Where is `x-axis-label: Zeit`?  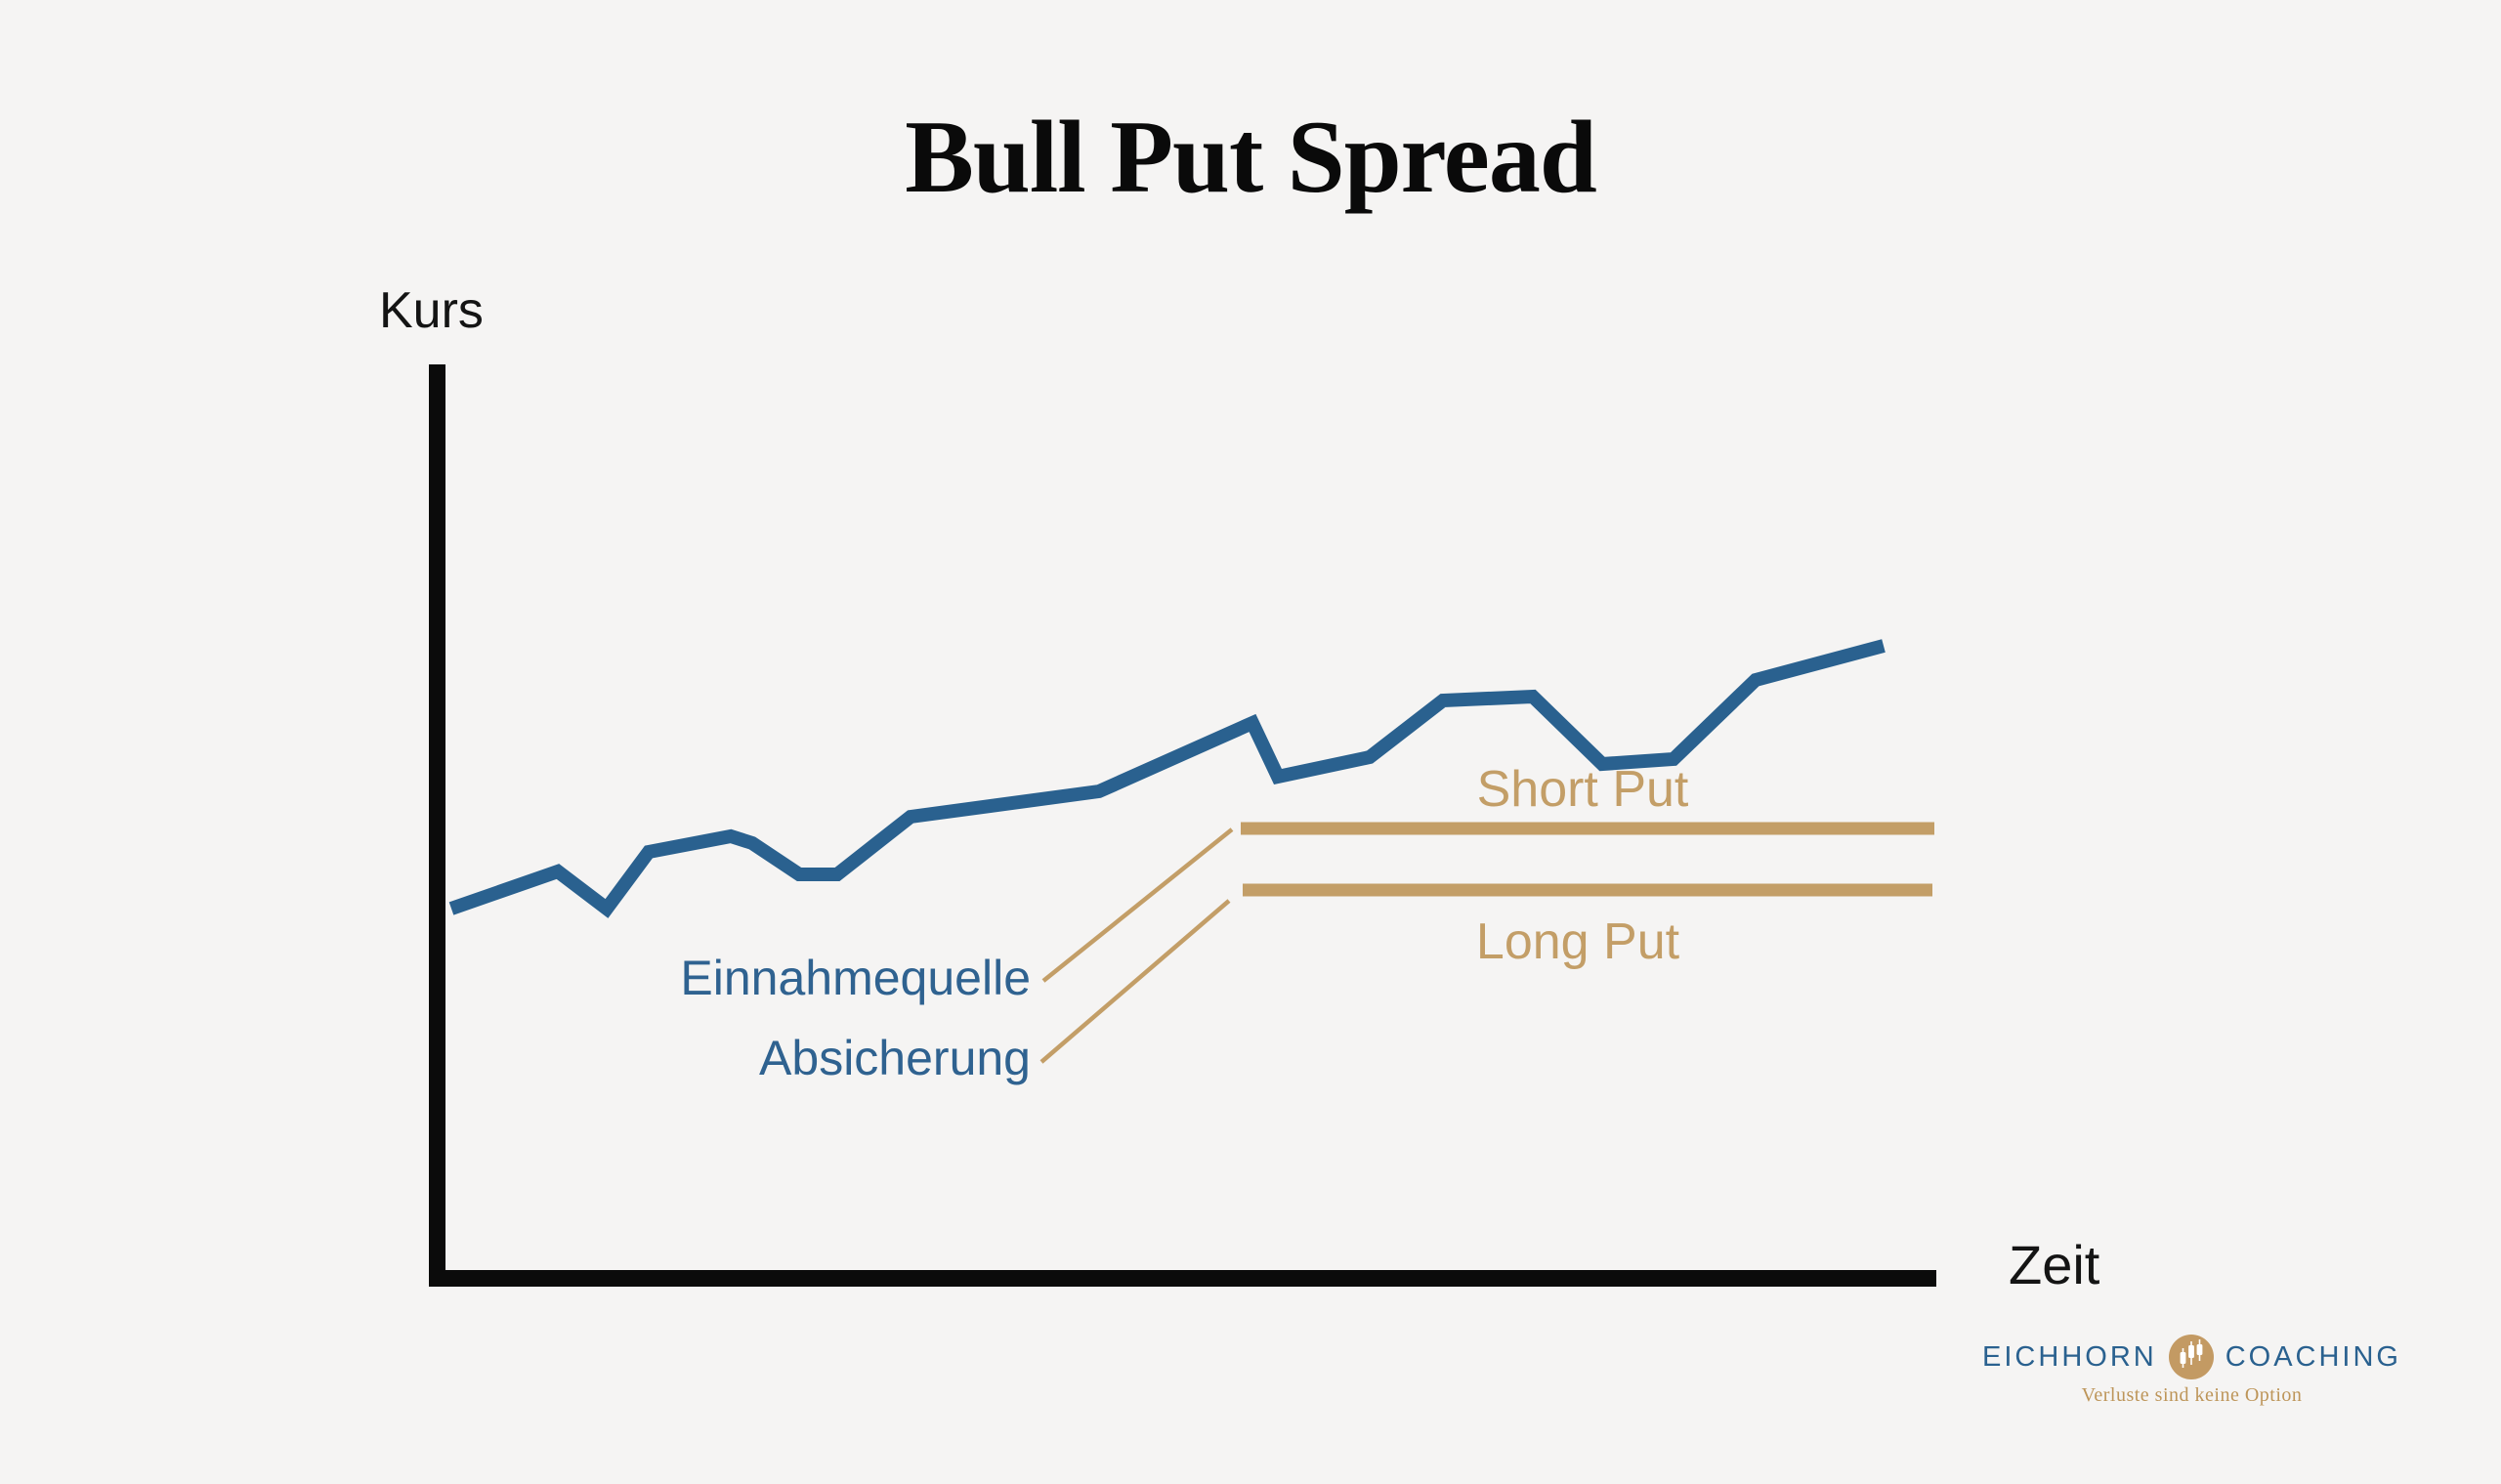
x-axis-label: Zeit is located at coordinates (2054, 1264).